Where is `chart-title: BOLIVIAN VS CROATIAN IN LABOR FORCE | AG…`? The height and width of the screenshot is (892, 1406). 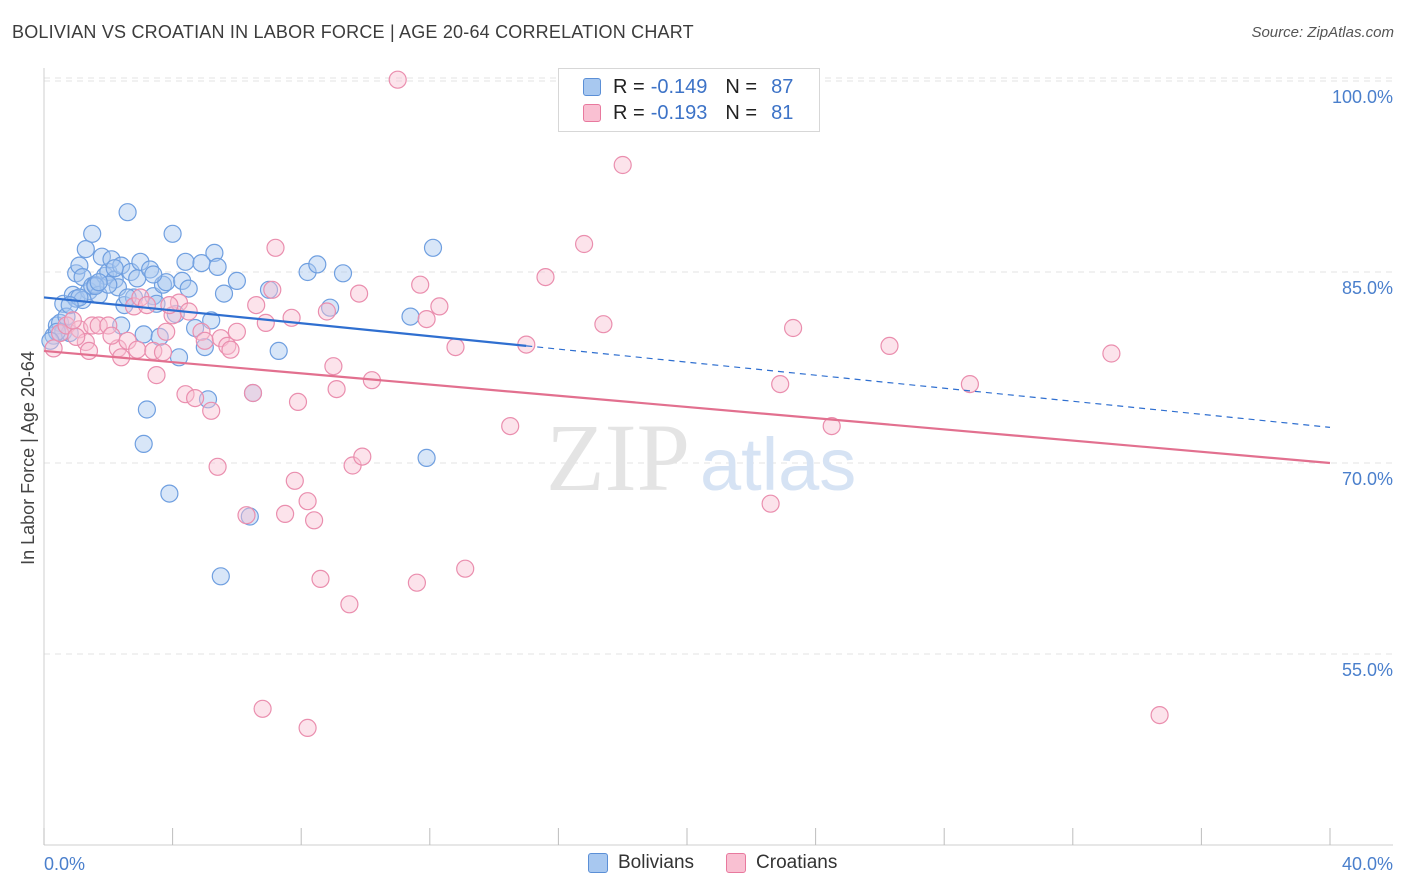
chart-title: BOLIVIAN VS CROATIAN IN LABOR FORCE | AG… is located at coordinates (353, 32).